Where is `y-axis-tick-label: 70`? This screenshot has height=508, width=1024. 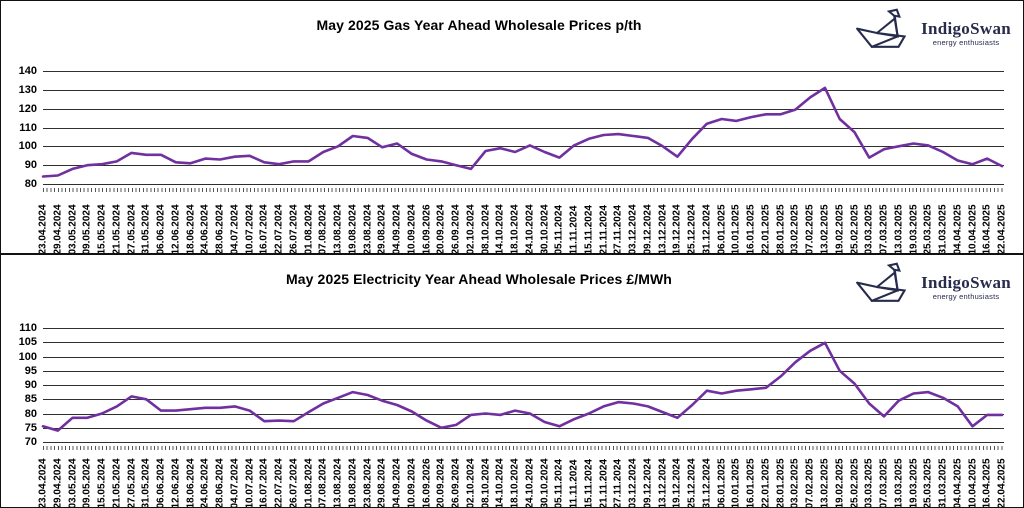 y-axis-tick-label: 70 is located at coordinates (30, 442).